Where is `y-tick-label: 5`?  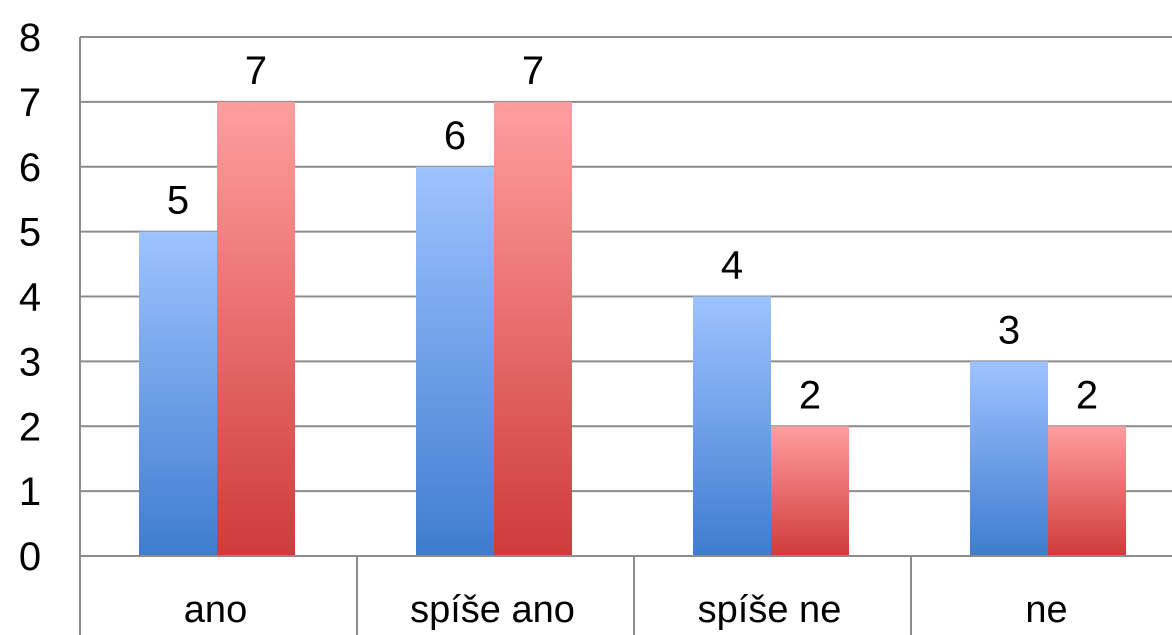 y-tick-label: 5 is located at coordinates (30, 233).